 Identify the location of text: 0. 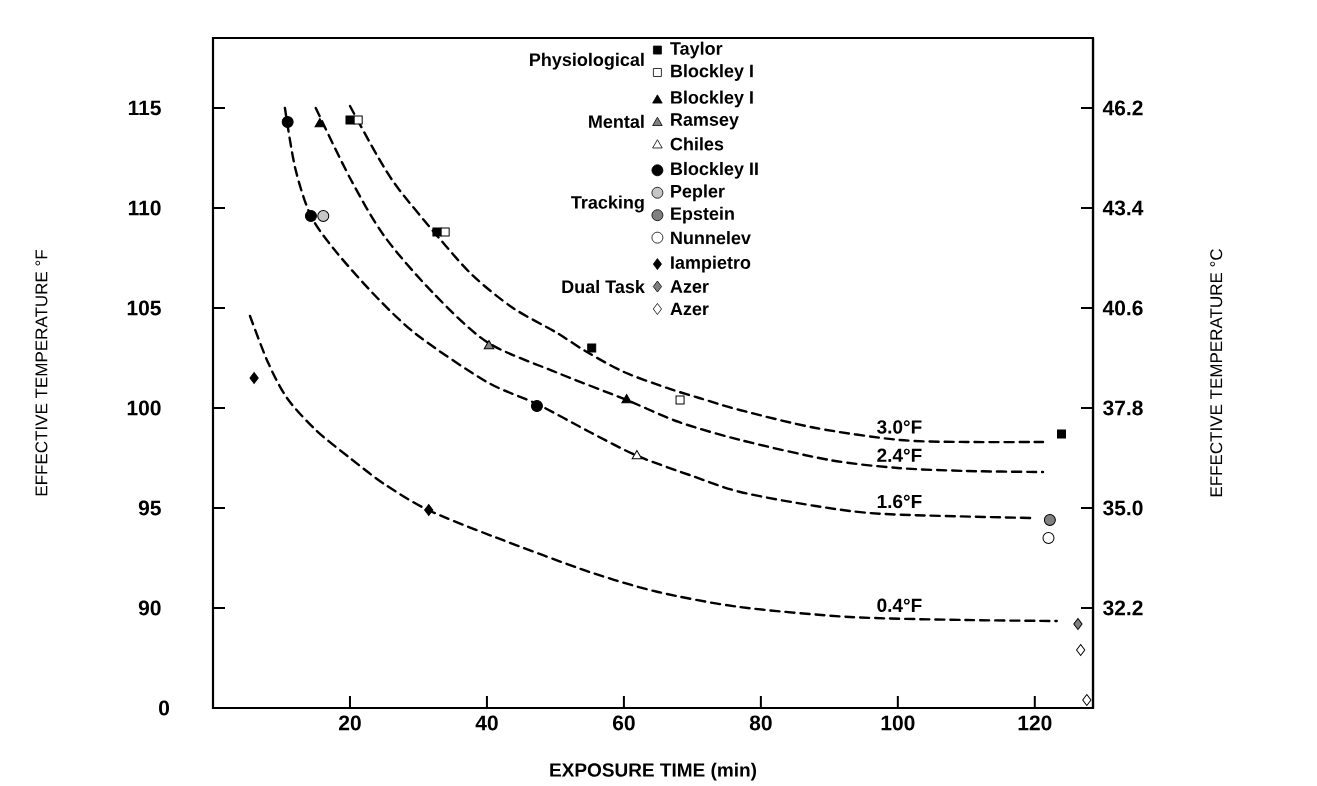
(164, 708).